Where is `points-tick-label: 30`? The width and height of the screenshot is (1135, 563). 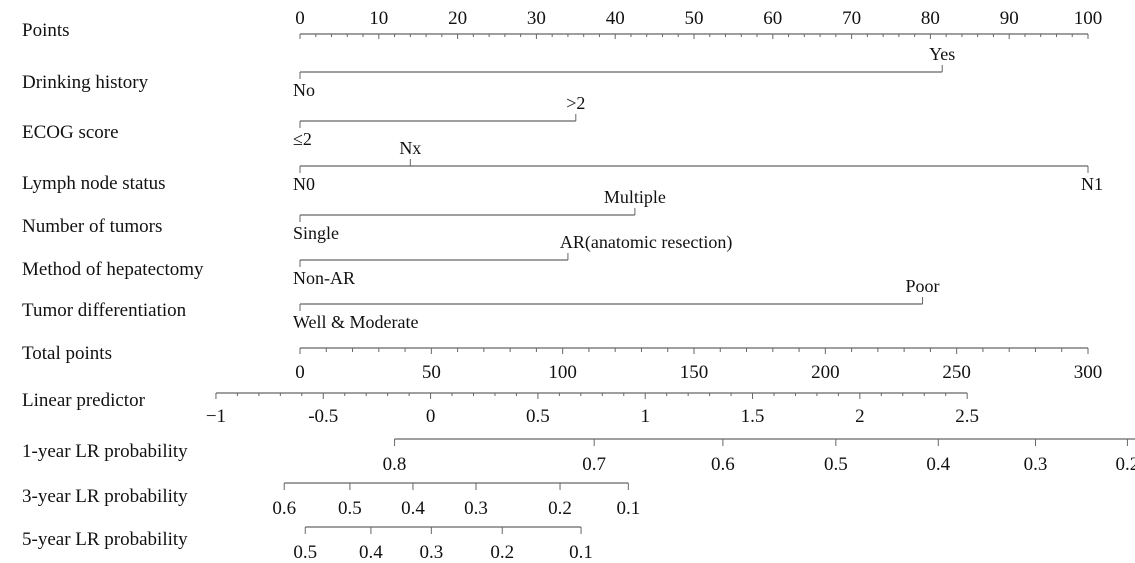
points-tick-label: 30 is located at coordinates (536, 18).